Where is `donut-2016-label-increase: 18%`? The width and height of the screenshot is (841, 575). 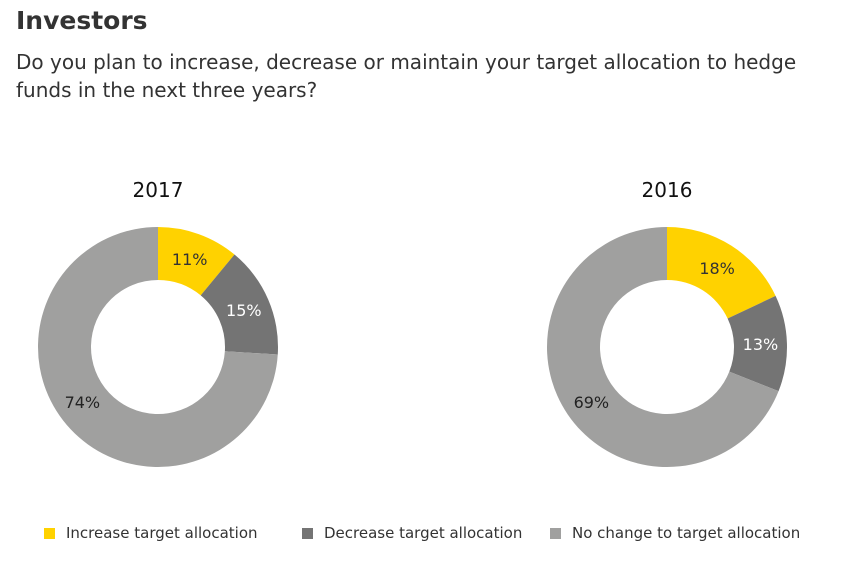 donut-2016-label-increase: 18% is located at coordinates (717, 268).